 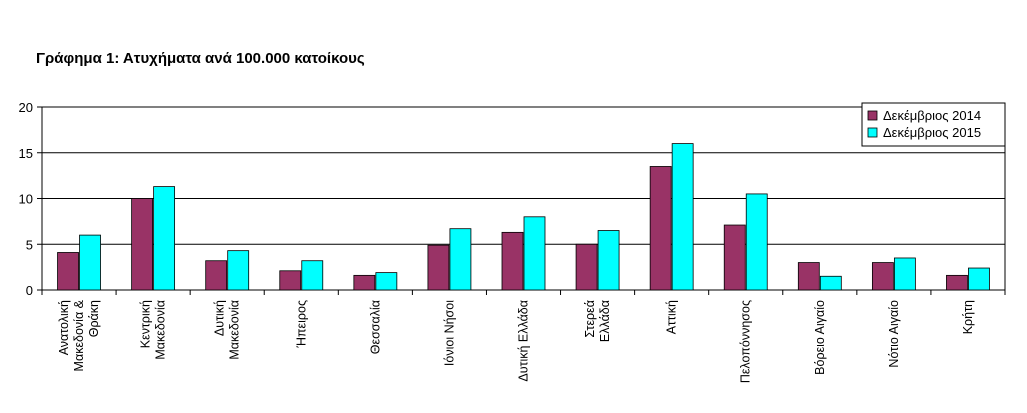 I want to click on category-label-8-line-2: Ελλάδα, so click(x=605, y=321).